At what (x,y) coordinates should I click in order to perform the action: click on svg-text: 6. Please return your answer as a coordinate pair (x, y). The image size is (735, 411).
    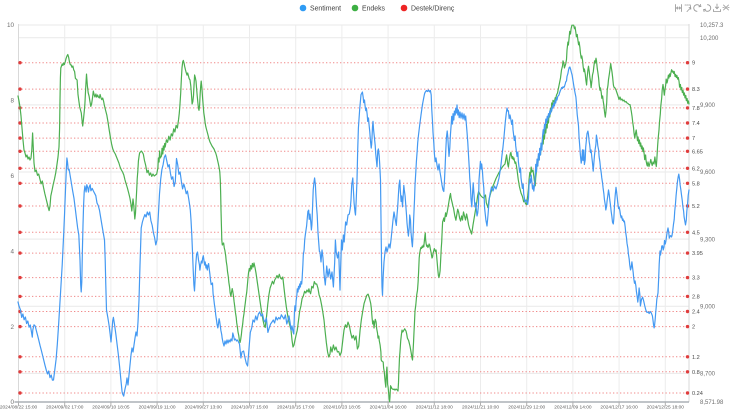
    Looking at the image, I should click on (12, 176).